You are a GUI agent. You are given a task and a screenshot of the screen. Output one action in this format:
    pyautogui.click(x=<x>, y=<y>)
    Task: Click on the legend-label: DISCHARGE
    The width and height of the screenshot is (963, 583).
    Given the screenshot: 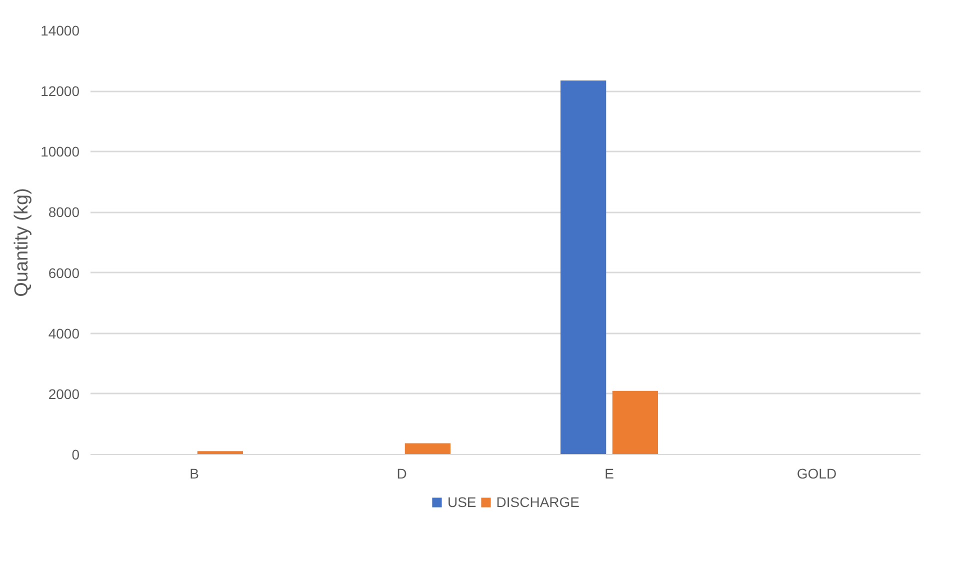 What is the action you would take?
    pyautogui.click(x=538, y=502)
    